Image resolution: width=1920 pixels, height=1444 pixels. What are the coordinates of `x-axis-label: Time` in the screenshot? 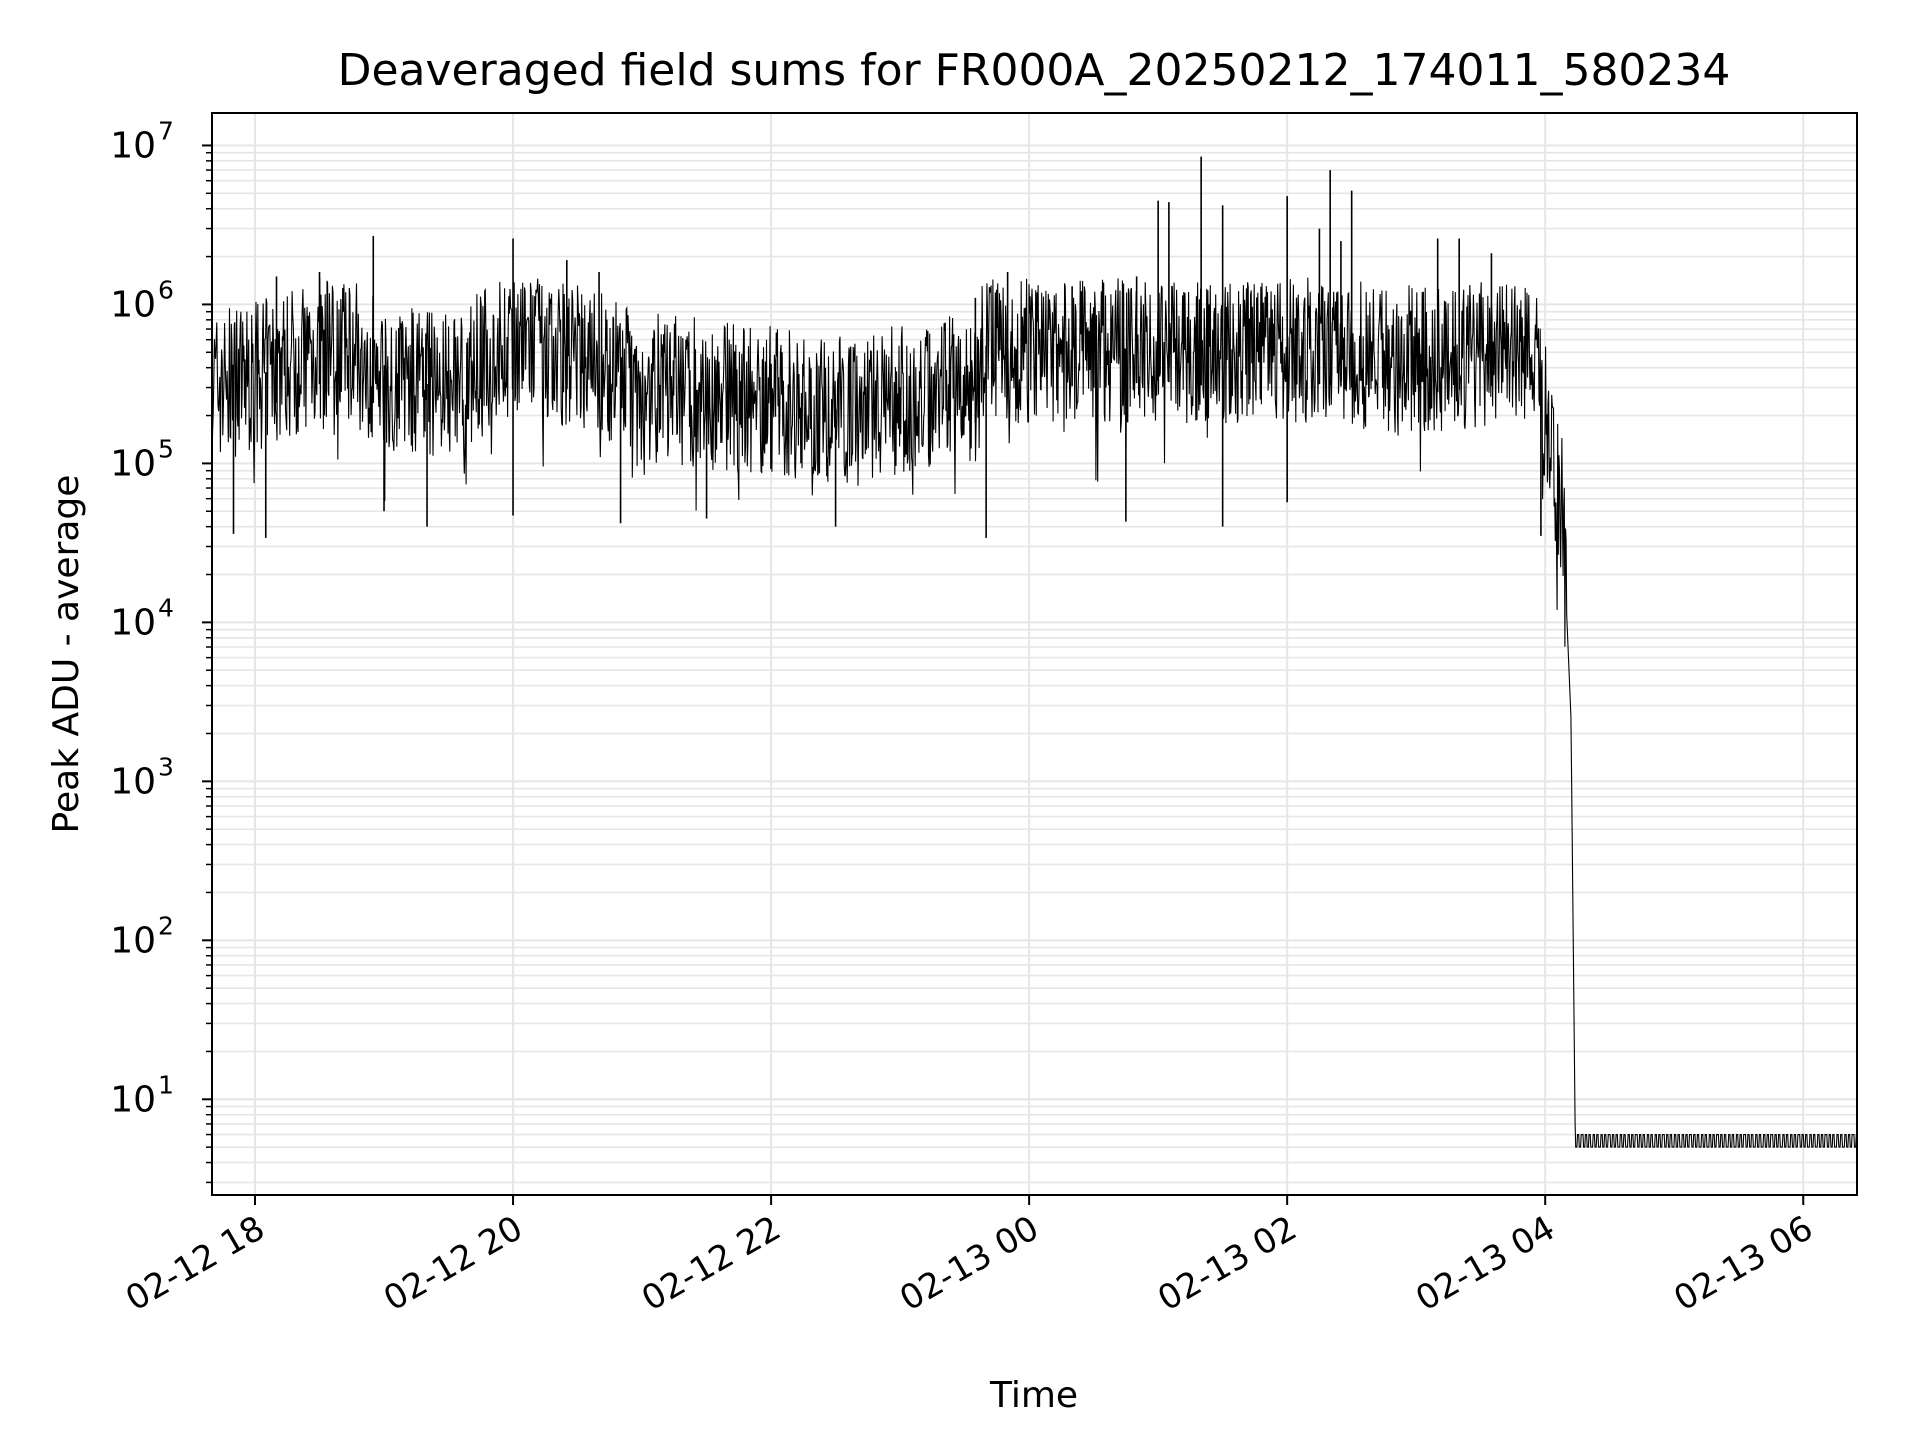 It's located at (1033, 1395).